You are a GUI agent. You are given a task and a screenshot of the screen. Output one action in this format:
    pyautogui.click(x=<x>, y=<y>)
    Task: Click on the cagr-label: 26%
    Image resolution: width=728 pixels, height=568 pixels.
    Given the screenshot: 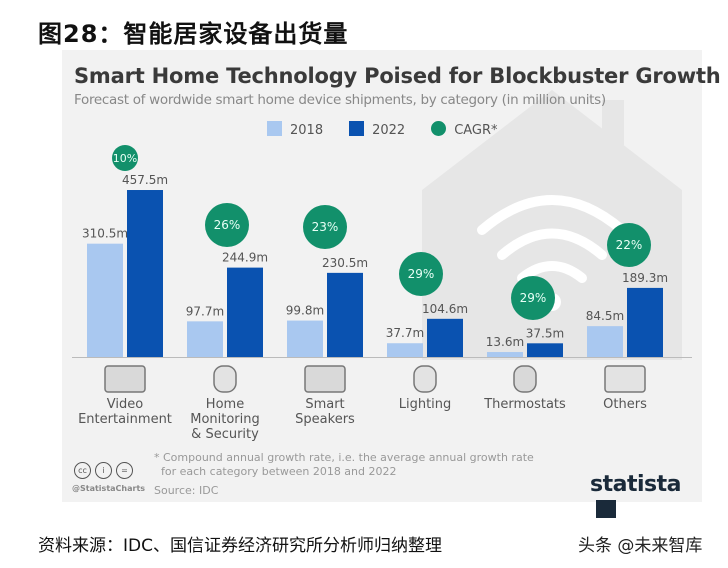 What is the action you would take?
    pyautogui.click(x=227, y=225)
    